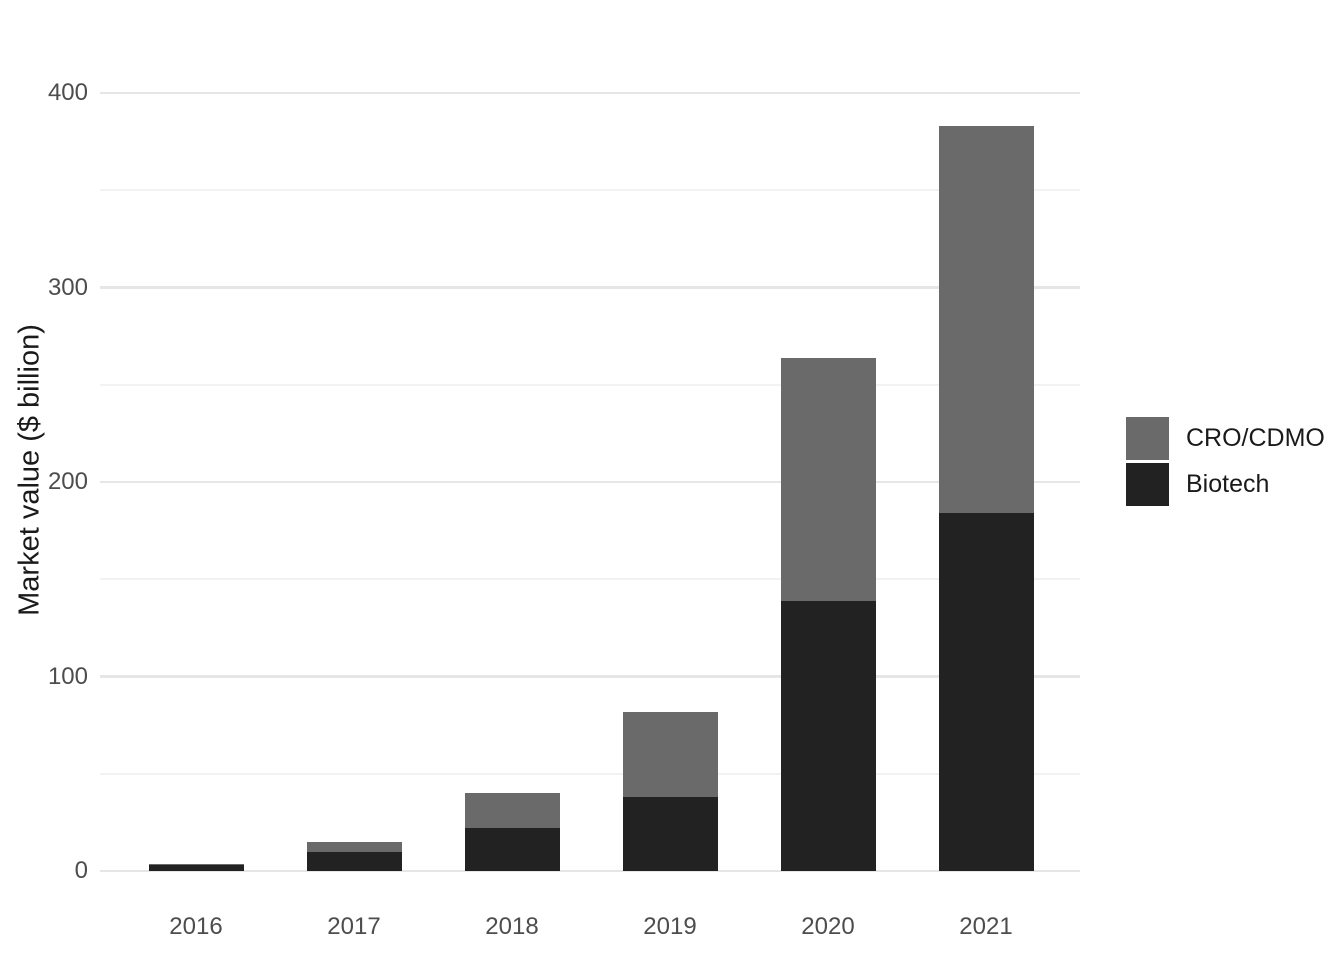 Image resolution: width=1344 pixels, height=960 pixels. Describe the element at coordinates (354, 861) in the screenshot. I see `bar-segment-biotech-2017` at that location.